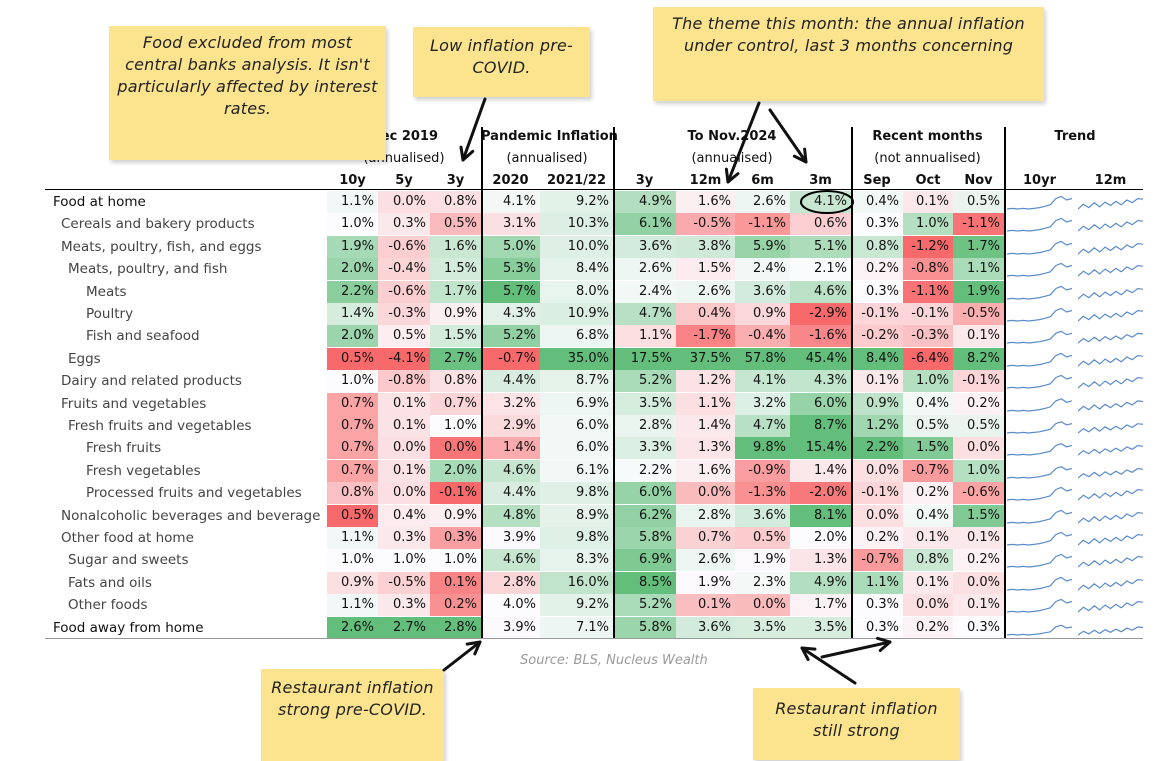 This screenshot has height=761, width=1176. Describe the element at coordinates (762, 246) in the screenshot. I see `value-cell-2-7: 5.9%` at that location.